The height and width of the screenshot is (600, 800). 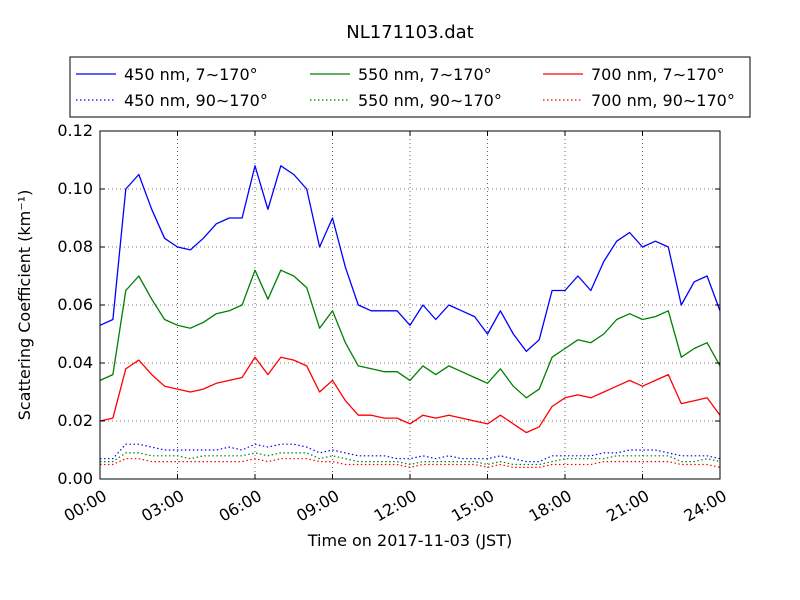 I want to click on y-tick-label: 0.10, so click(x=75, y=188).